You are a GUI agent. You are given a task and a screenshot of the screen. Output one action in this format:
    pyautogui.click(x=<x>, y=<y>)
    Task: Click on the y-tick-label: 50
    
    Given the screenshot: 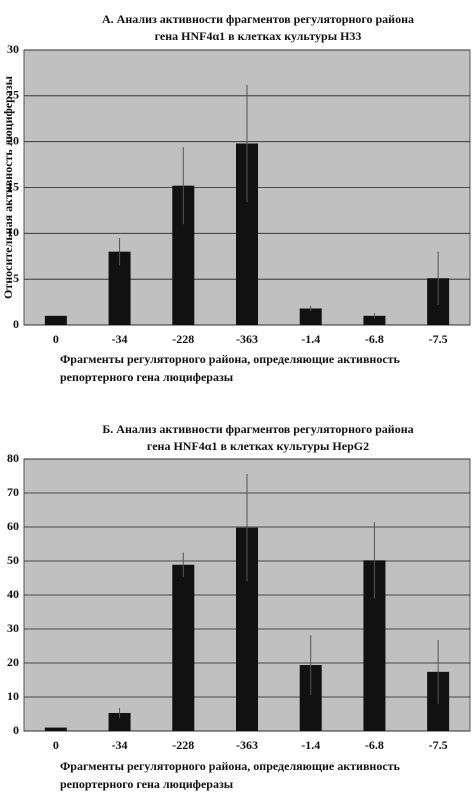 What is the action you would take?
    pyautogui.click(x=13, y=560)
    